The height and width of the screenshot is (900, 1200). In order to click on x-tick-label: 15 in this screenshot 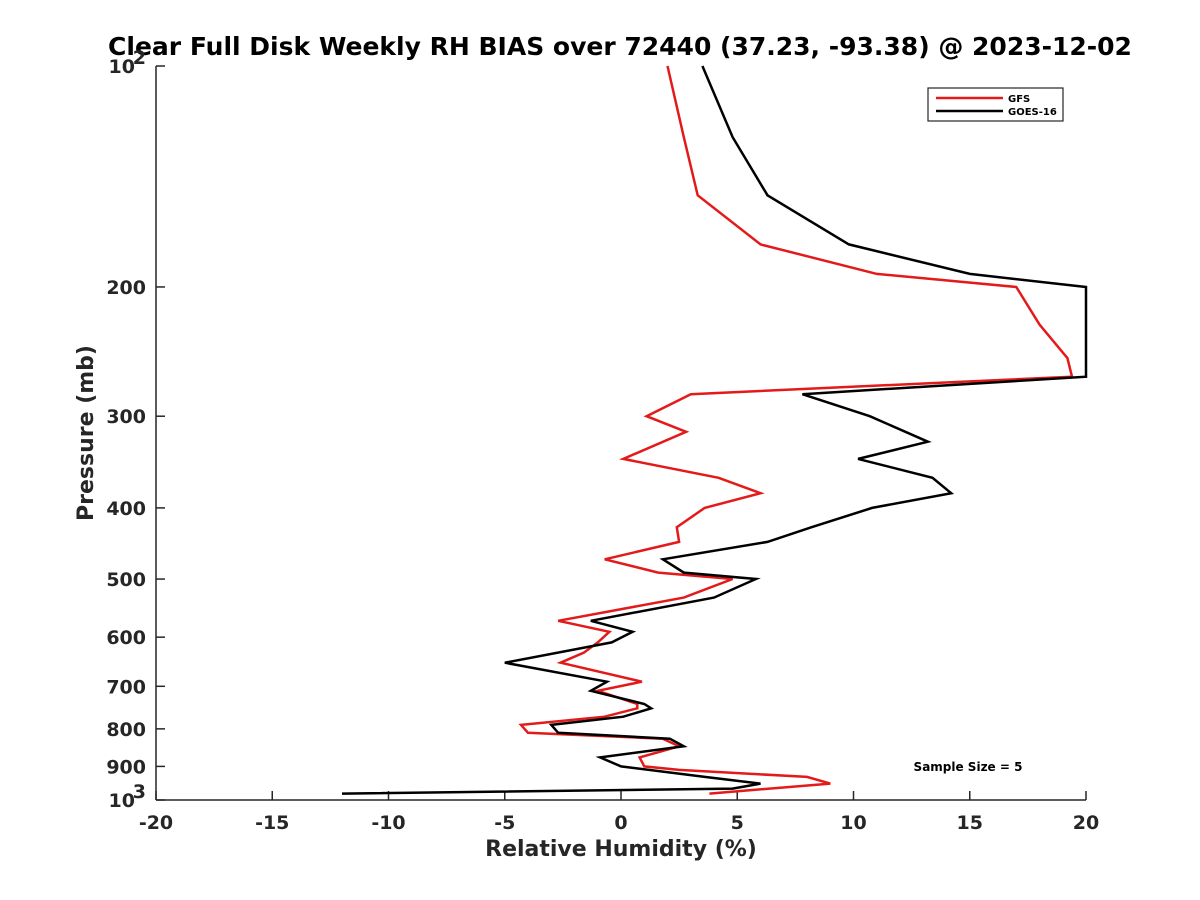, I will do `click(970, 823)`.